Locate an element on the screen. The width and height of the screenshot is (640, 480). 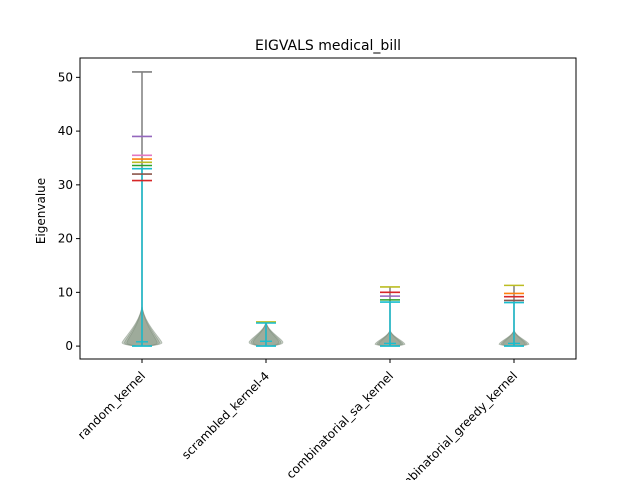
chart-title: EIGVALS medical_bill is located at coordinates (328, 46).